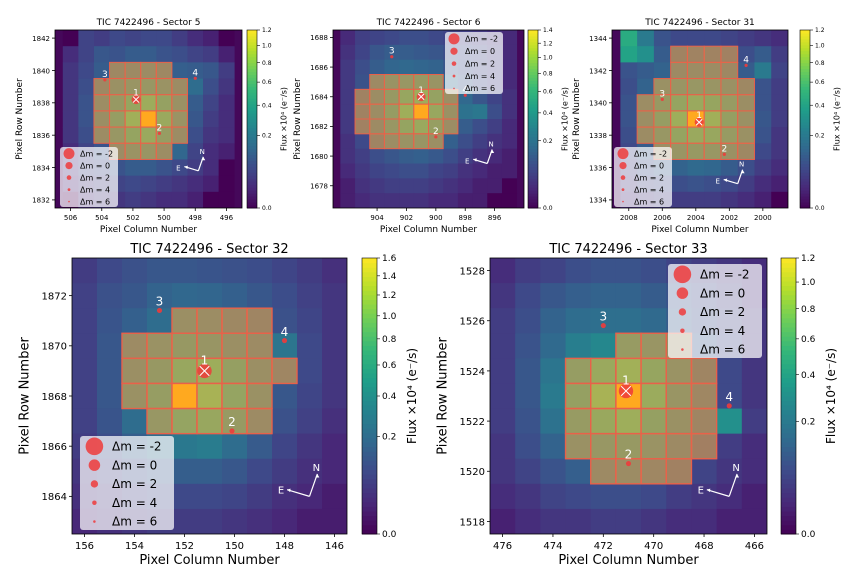 This screenshot has height=584, width=868. What do you see at coordinates (317, 475) in the screenshot?
I see `compass-north-head` at bounding box center [317, 475].